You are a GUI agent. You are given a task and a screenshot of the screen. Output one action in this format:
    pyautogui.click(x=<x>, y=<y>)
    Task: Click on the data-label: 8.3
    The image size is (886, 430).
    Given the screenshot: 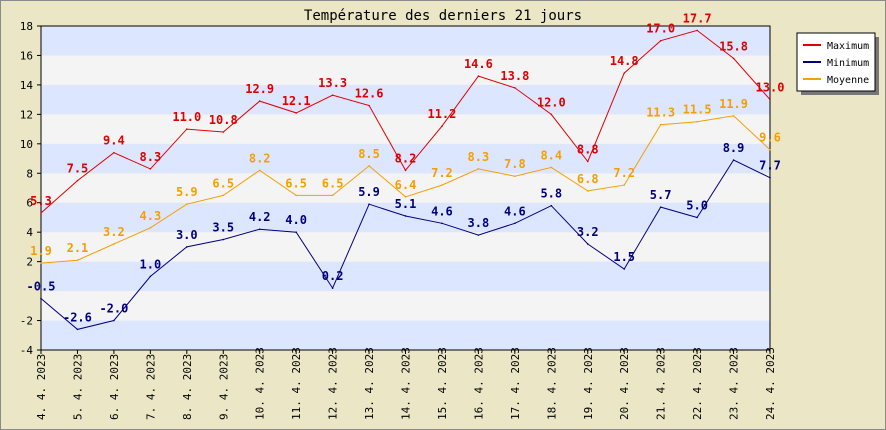 What is the action you would take?
    pyautogui.click(x=151, y=157)
    